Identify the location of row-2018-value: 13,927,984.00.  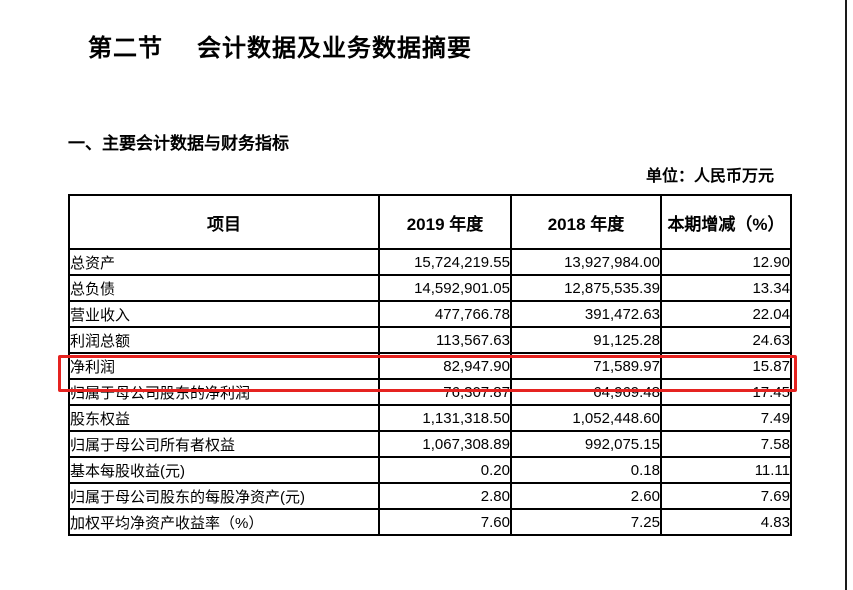
(586, 262).